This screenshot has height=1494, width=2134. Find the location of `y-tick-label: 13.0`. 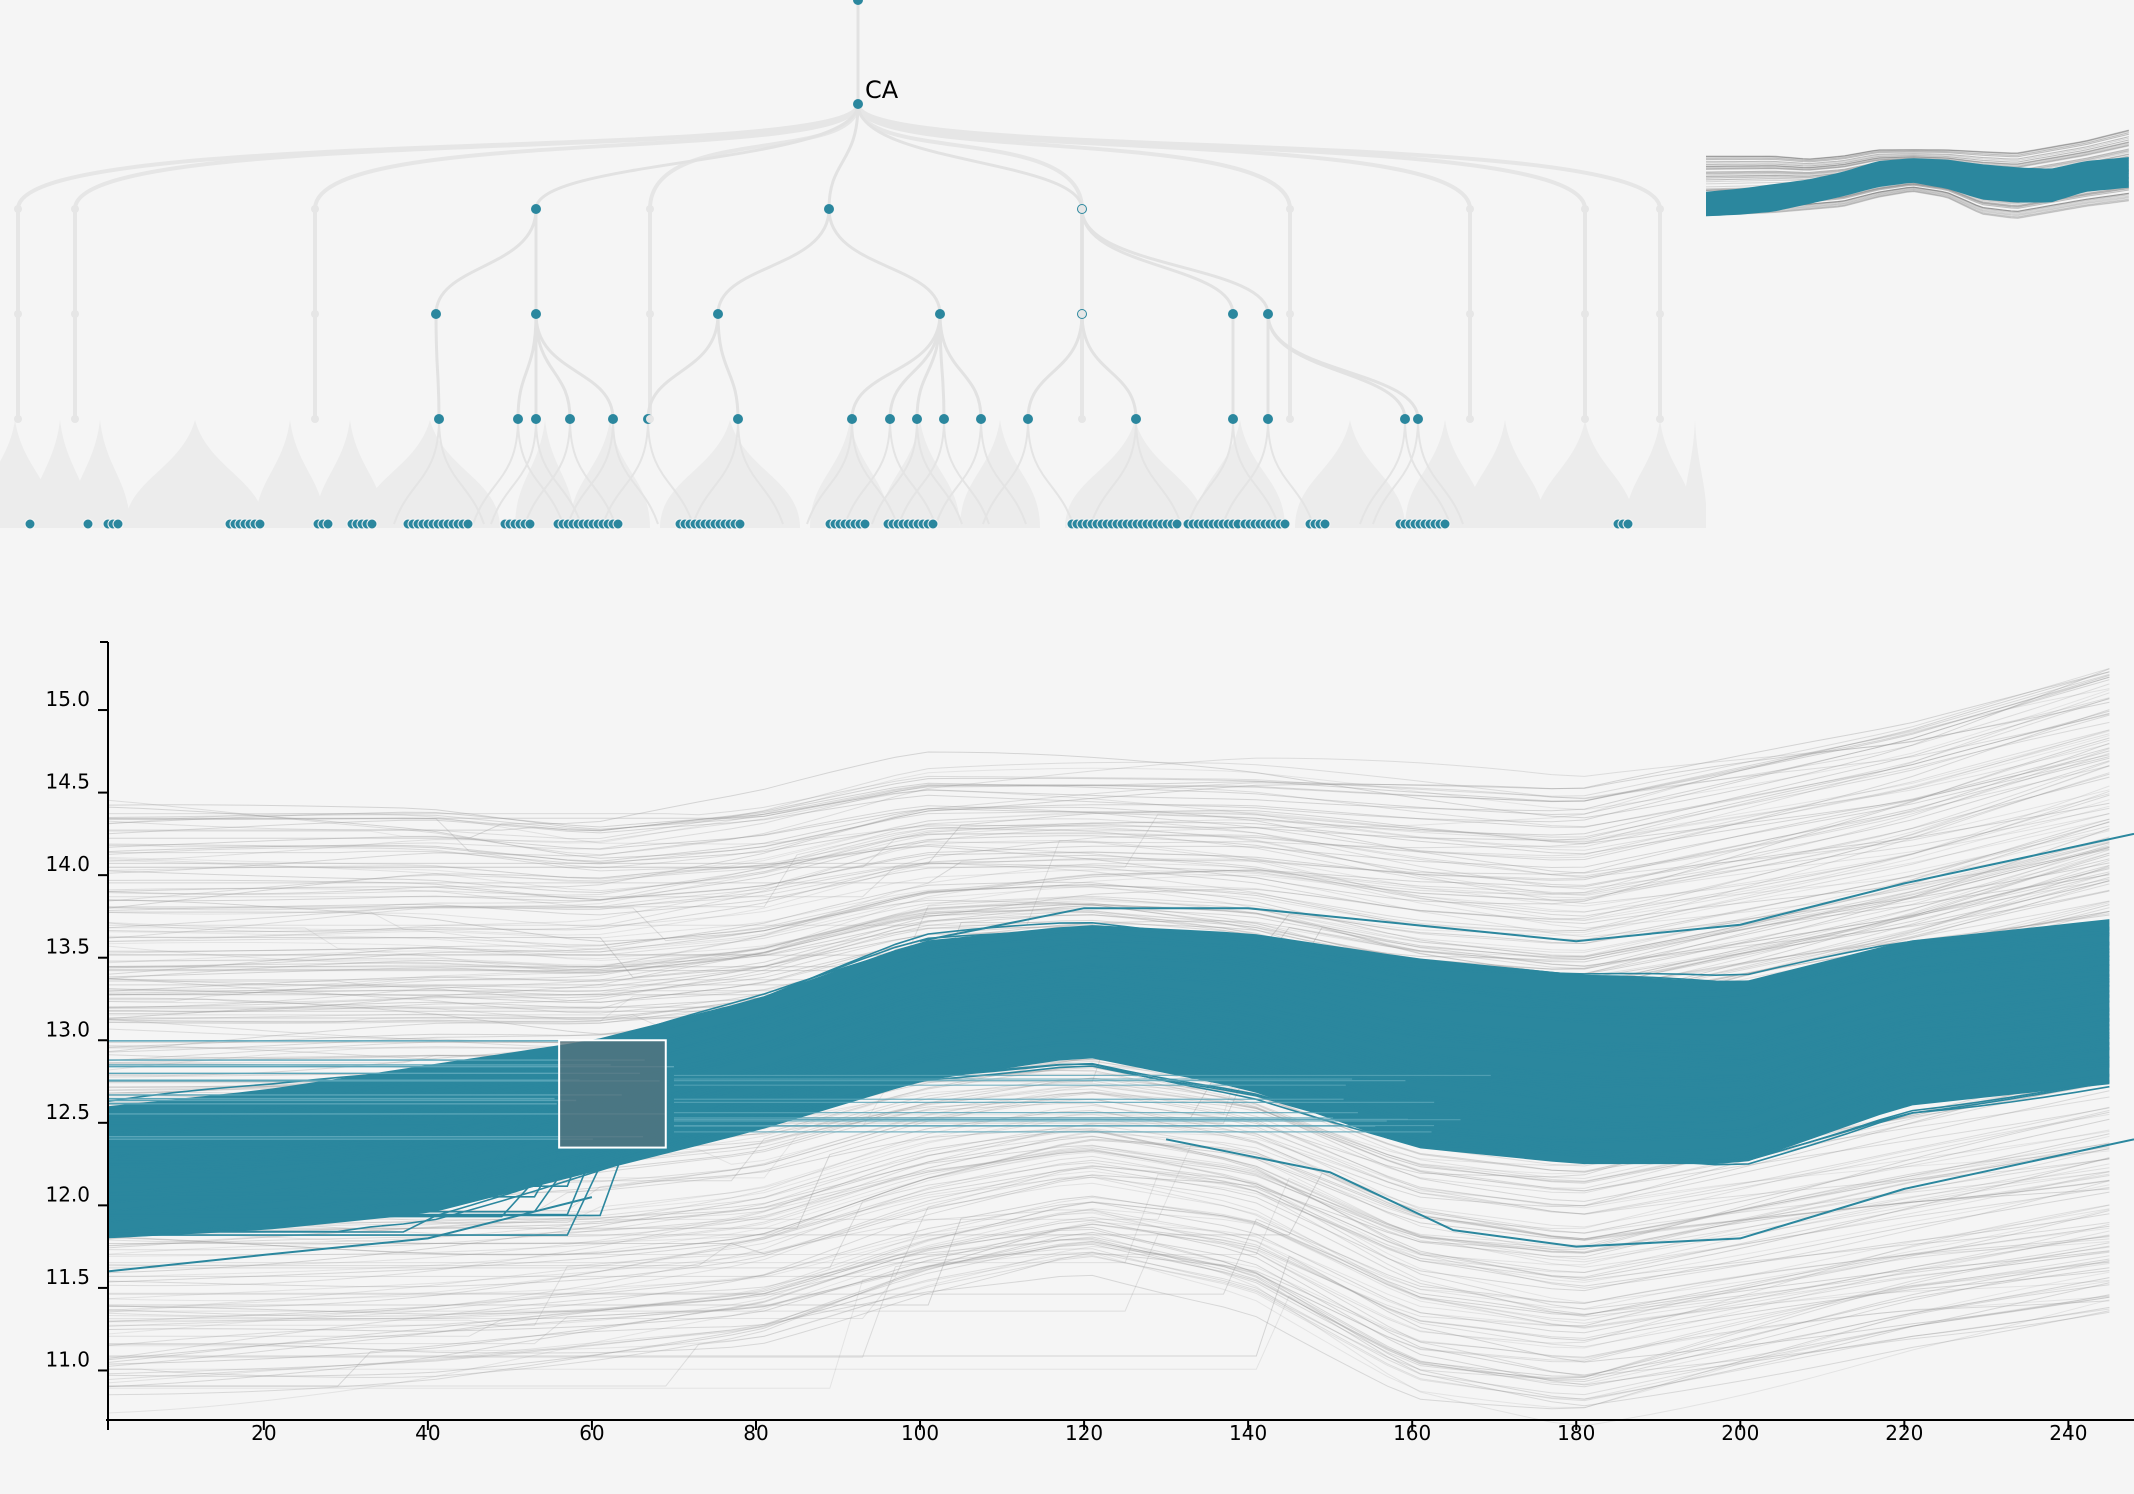

y-tick-label: 13.0 is located at coordinates (67, 1029).